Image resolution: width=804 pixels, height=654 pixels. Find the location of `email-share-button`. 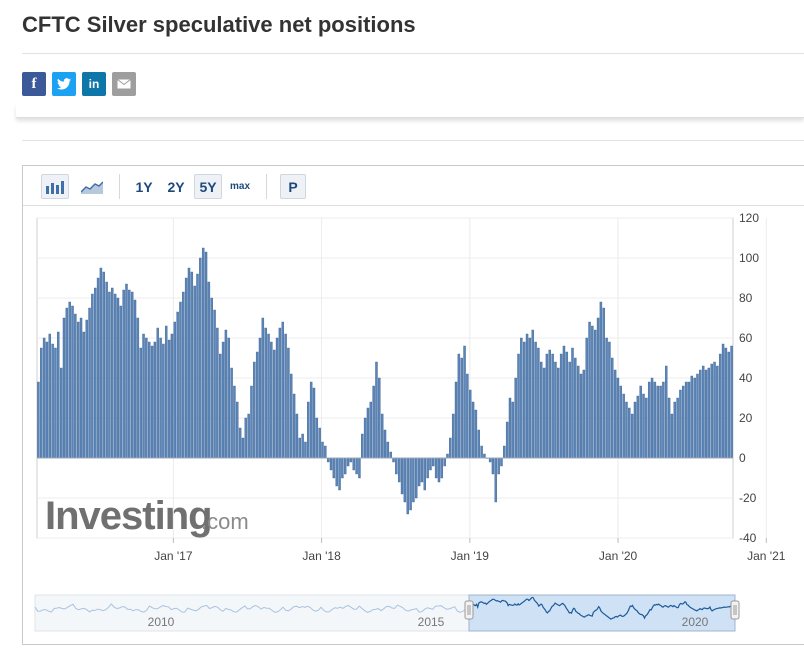

email-share-button is located at coordinates (124, 84).